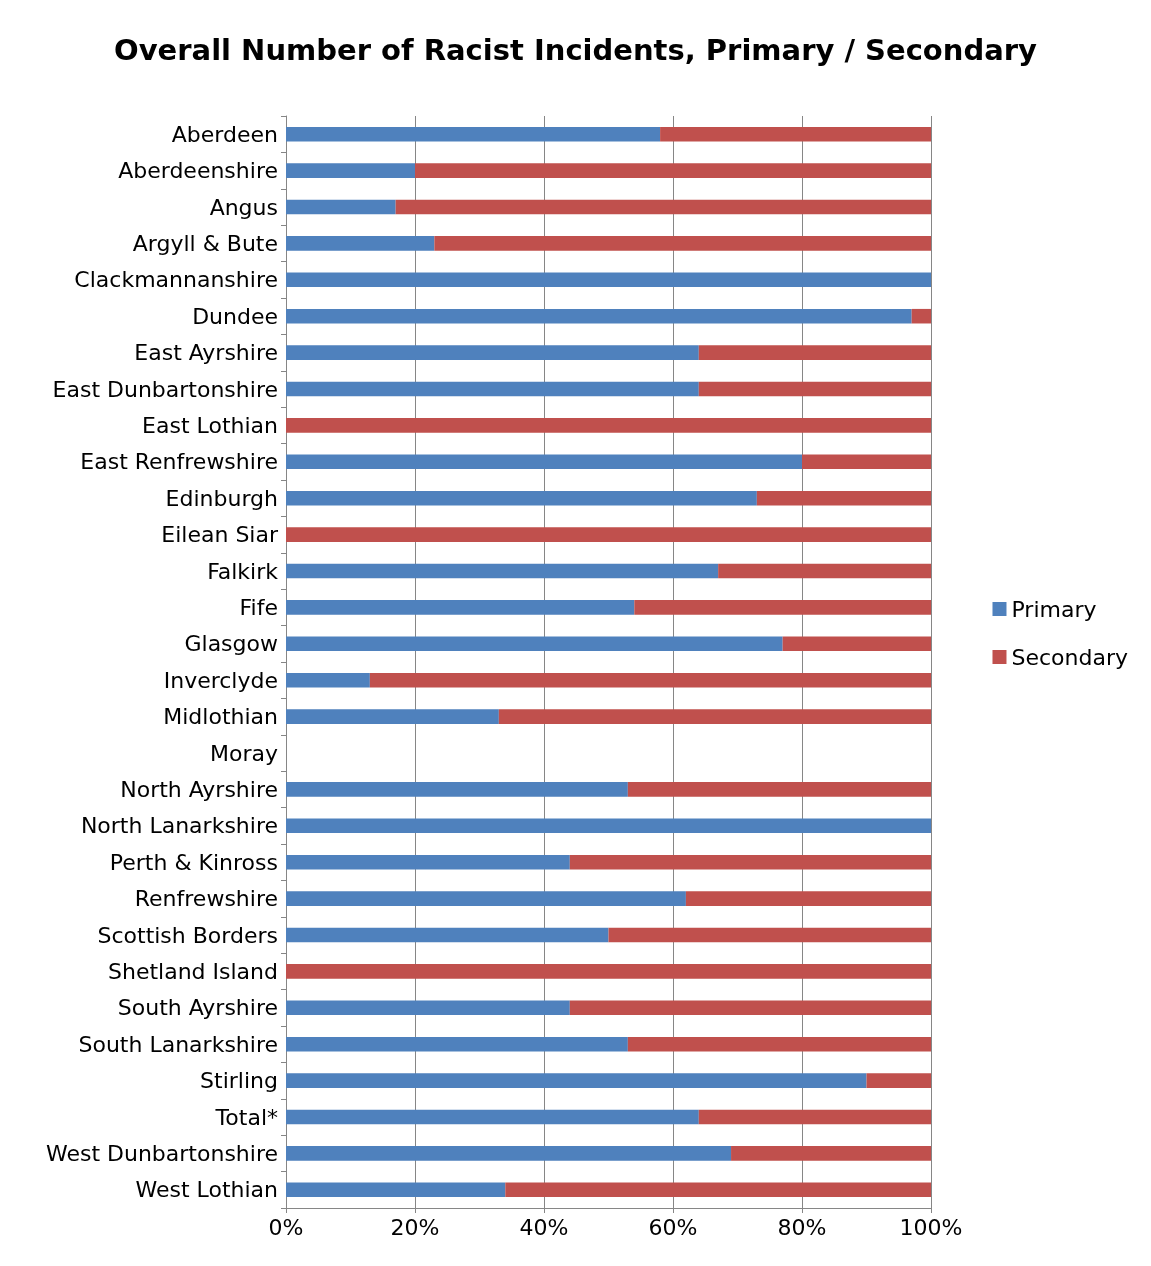 The image size is (1151, 1266). Describe the element at coordinates (235, 316) in the screenshot. I see `y-tick-label: Dundee` at that location.